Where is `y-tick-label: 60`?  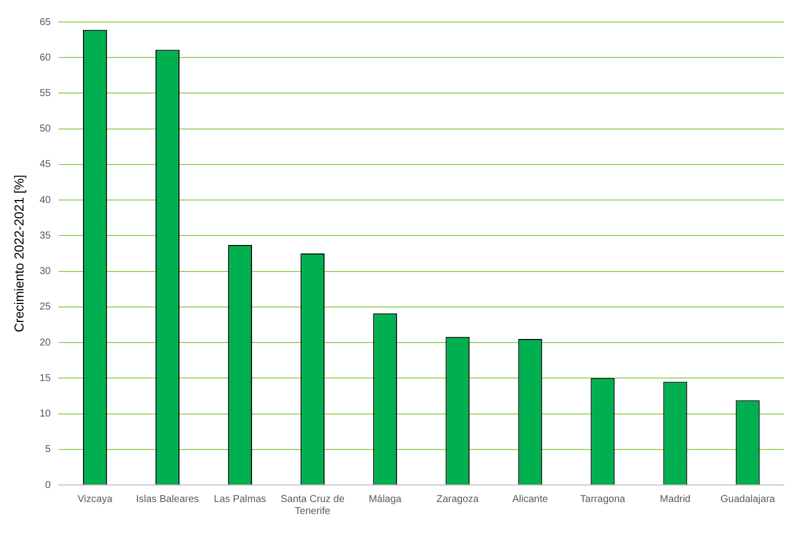
y-tick-label: 60 is located at coordinates (46, 58).